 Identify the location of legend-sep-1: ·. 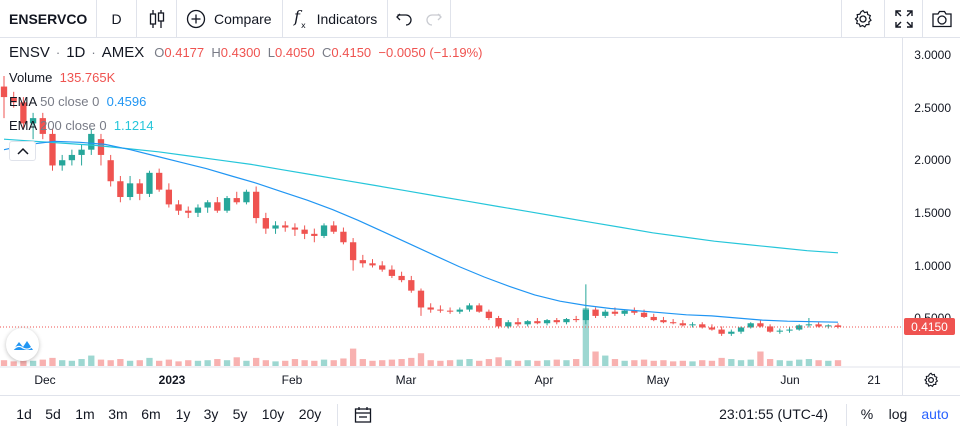
(58, 52).